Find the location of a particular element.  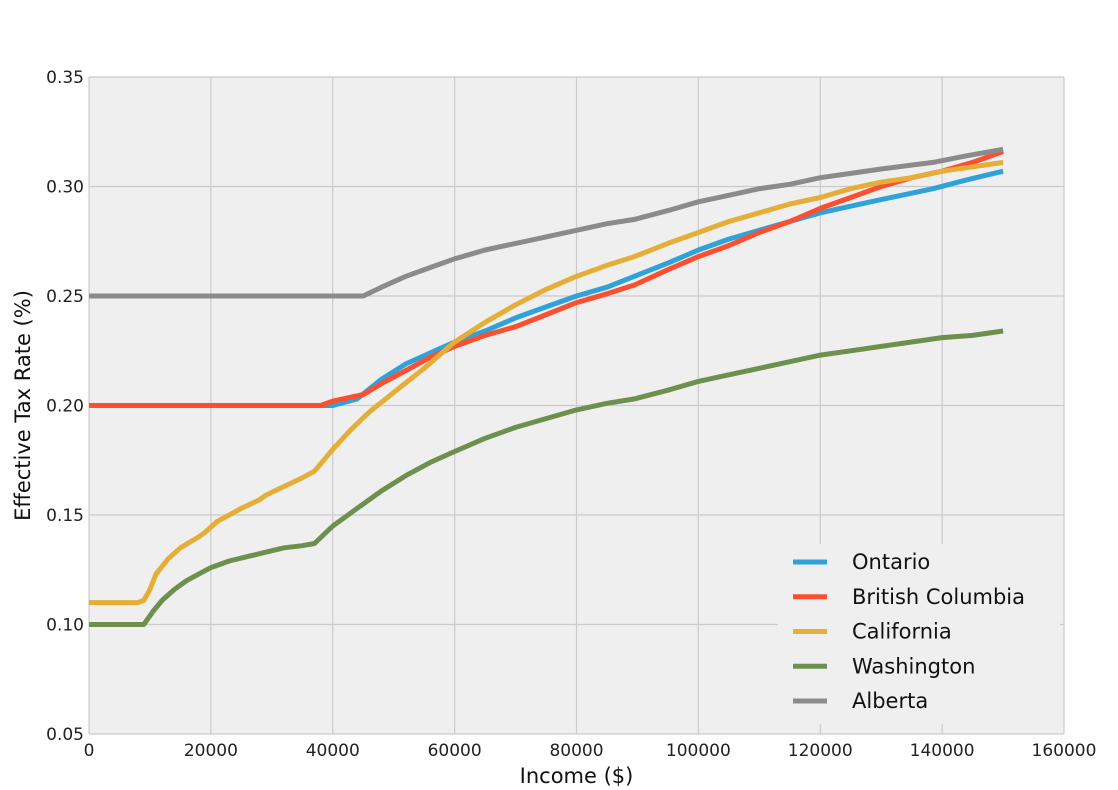

x-tick-label: 140000 is located at coordinates (942, 751).